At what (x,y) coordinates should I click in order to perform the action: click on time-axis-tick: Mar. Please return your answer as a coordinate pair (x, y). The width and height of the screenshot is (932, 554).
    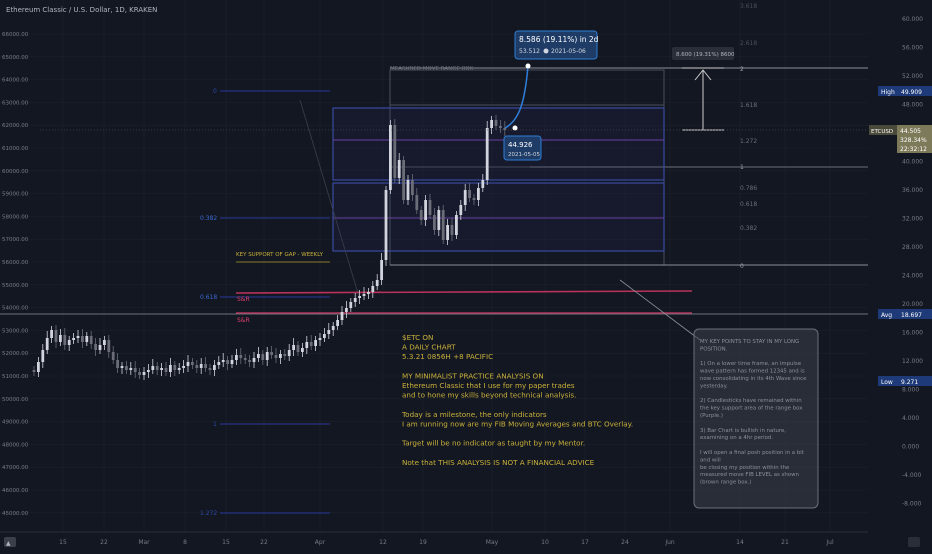
    Looking at the image, I should click on (144, 542).